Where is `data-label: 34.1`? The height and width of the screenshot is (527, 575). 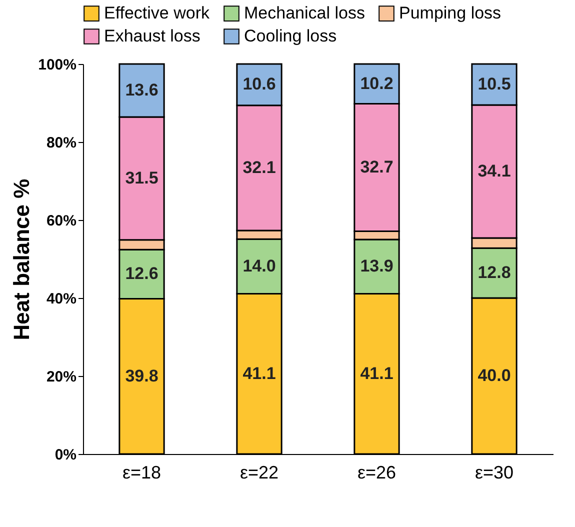 data-label: 34.1 is located at coordinates (494, 170).